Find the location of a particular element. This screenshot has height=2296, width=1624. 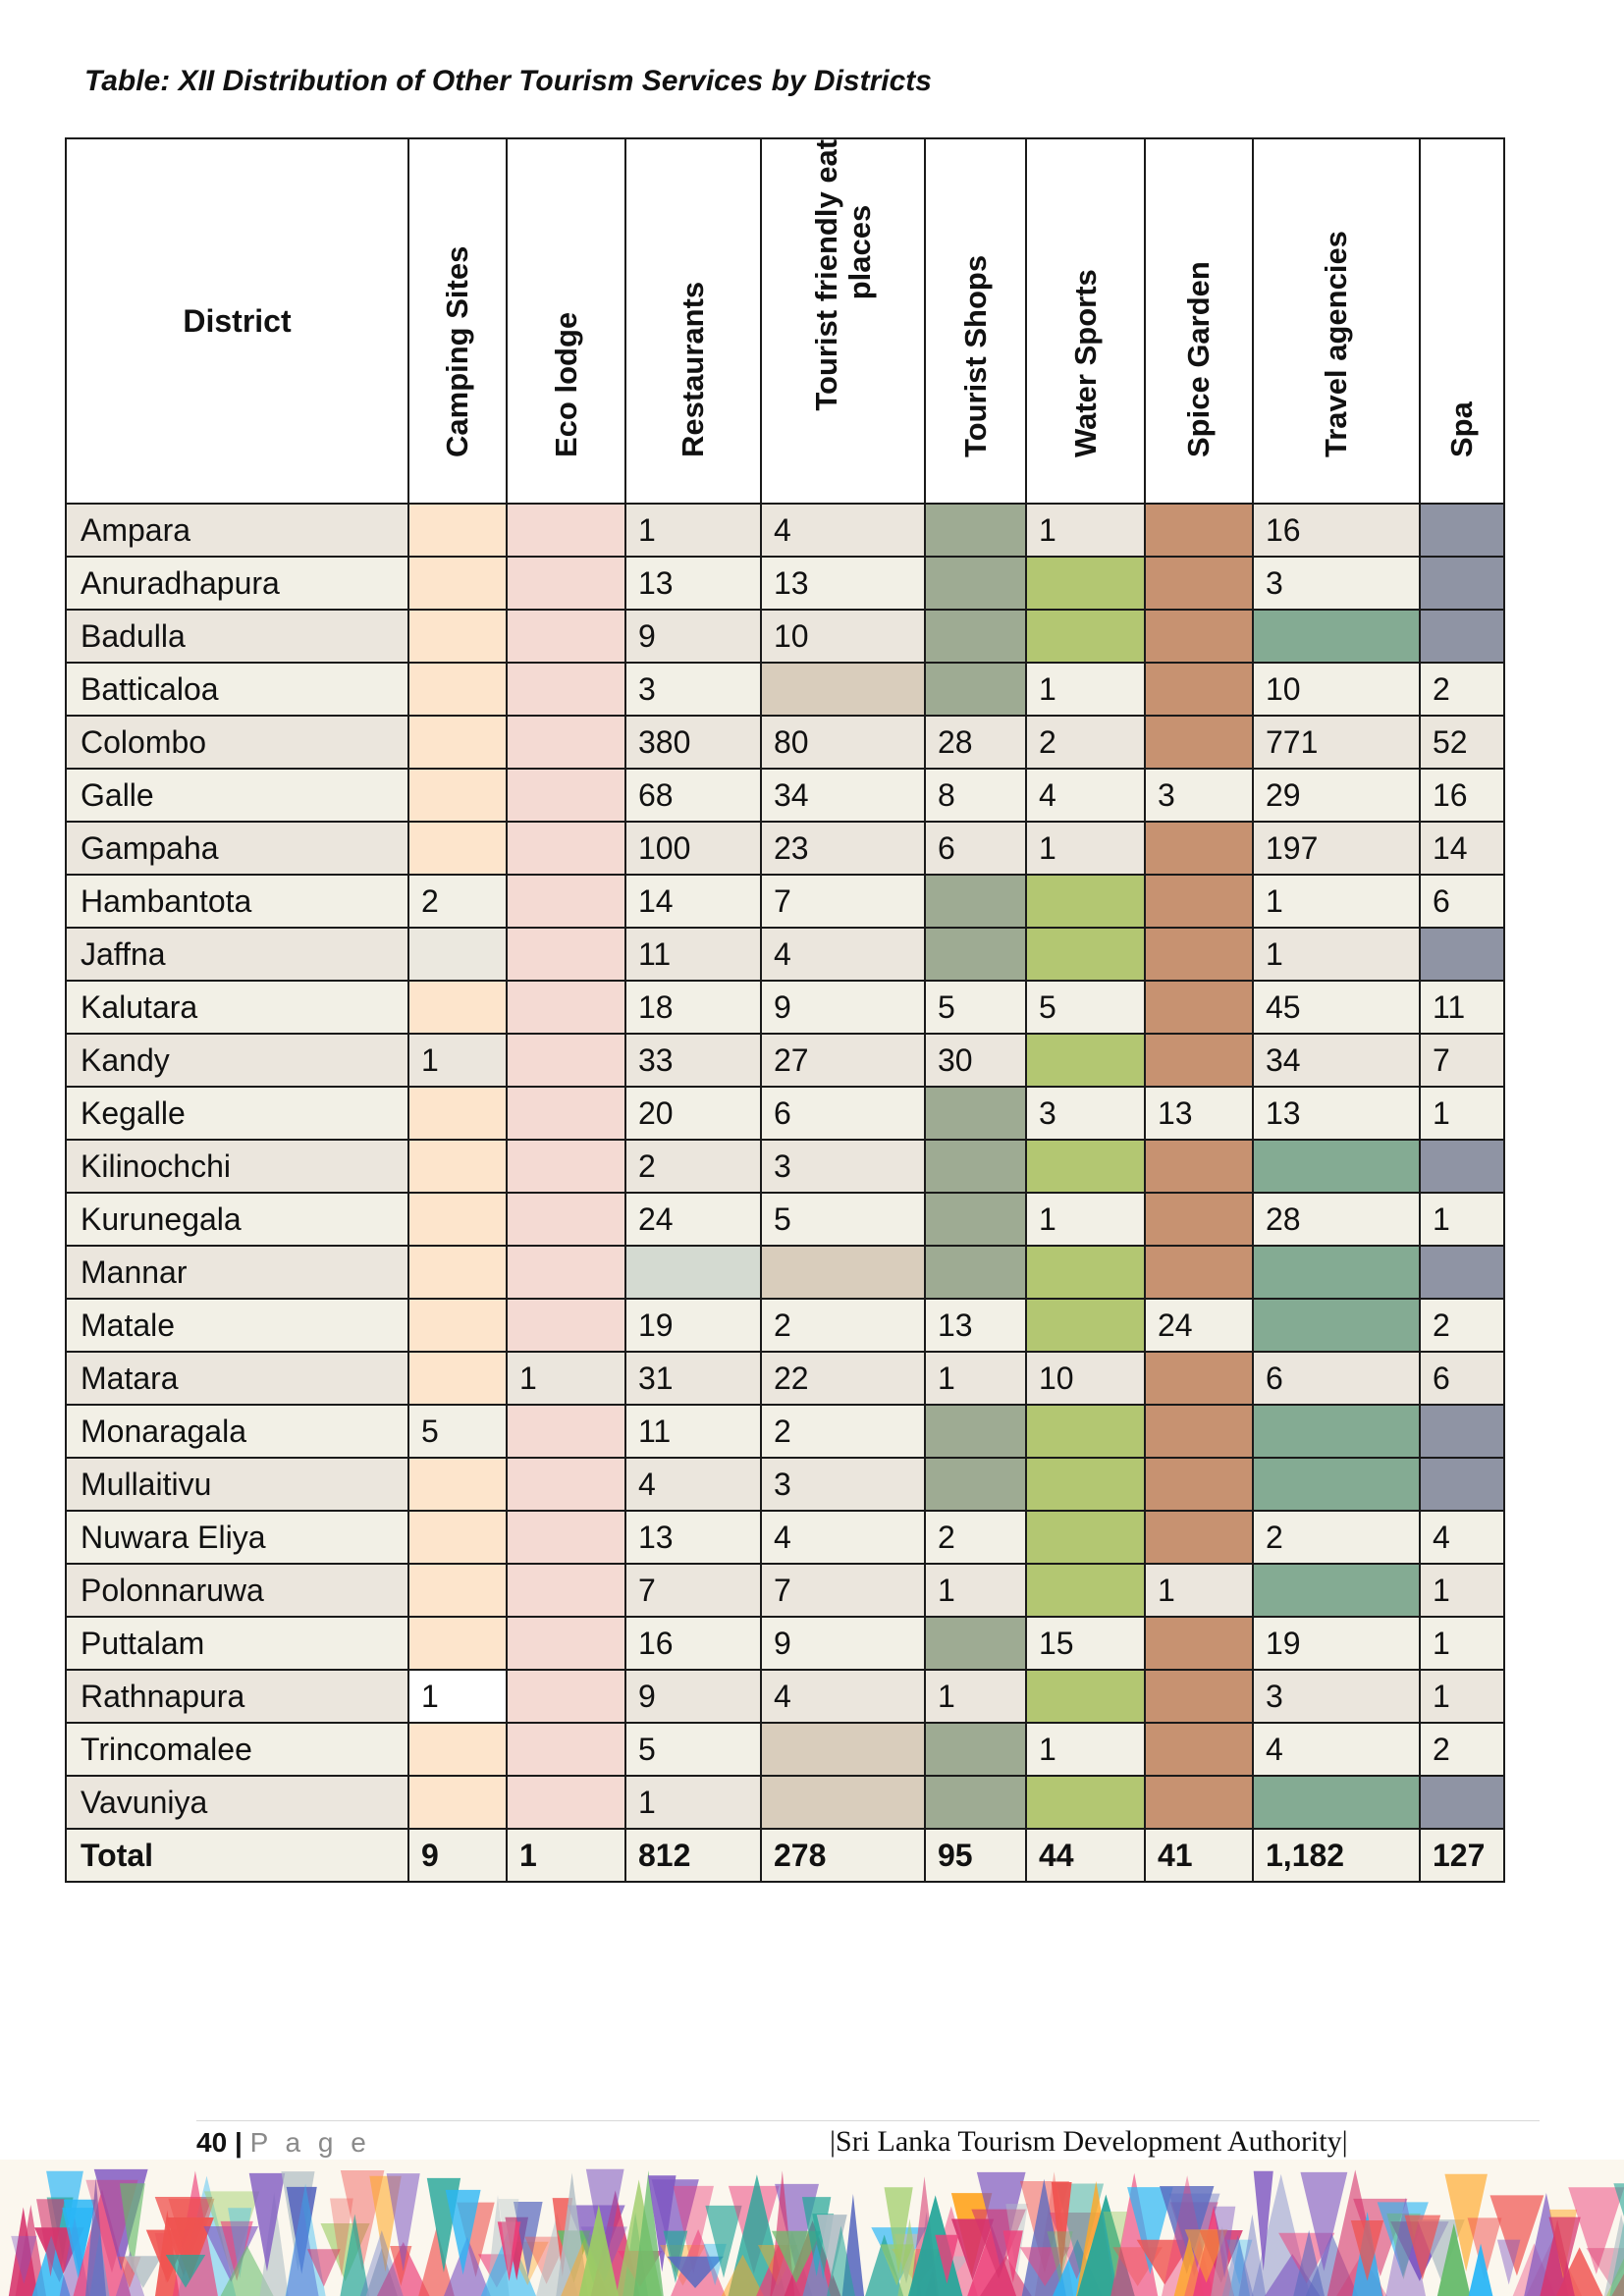

total-restaurants: 812 is located at coordinates (693, 1856).